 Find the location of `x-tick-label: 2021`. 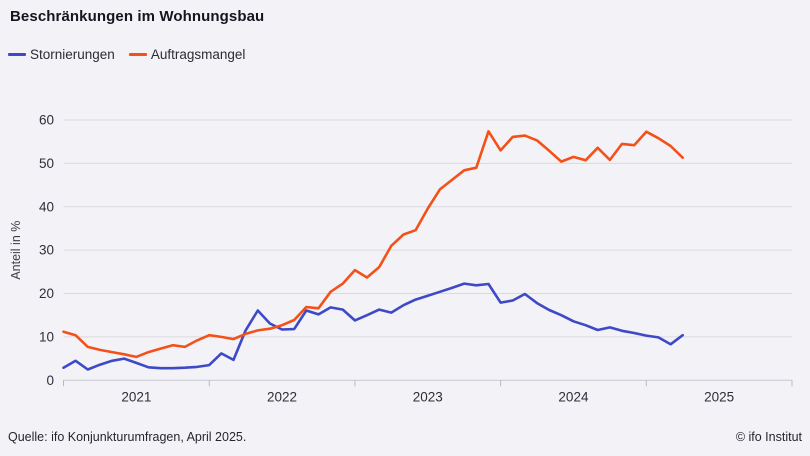

x-tick-label: 2021 is located at coordinates (136, 396).